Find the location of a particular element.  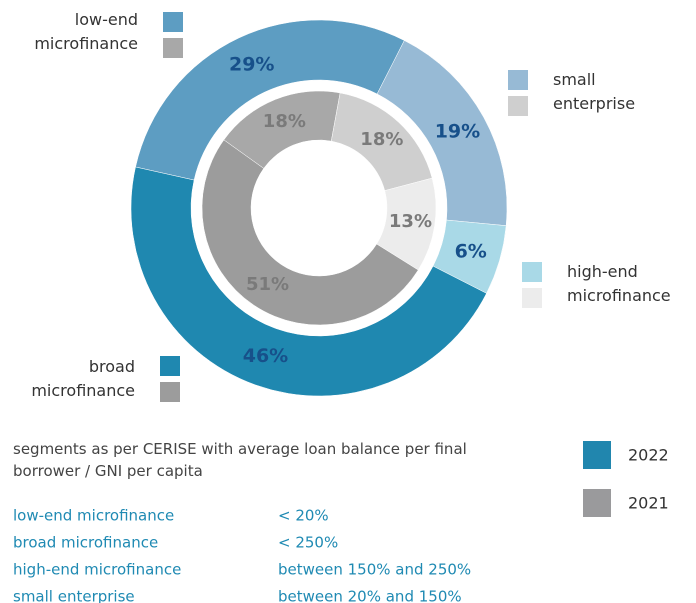

segment-name: small enterprise is located at coordinates (74, 595).